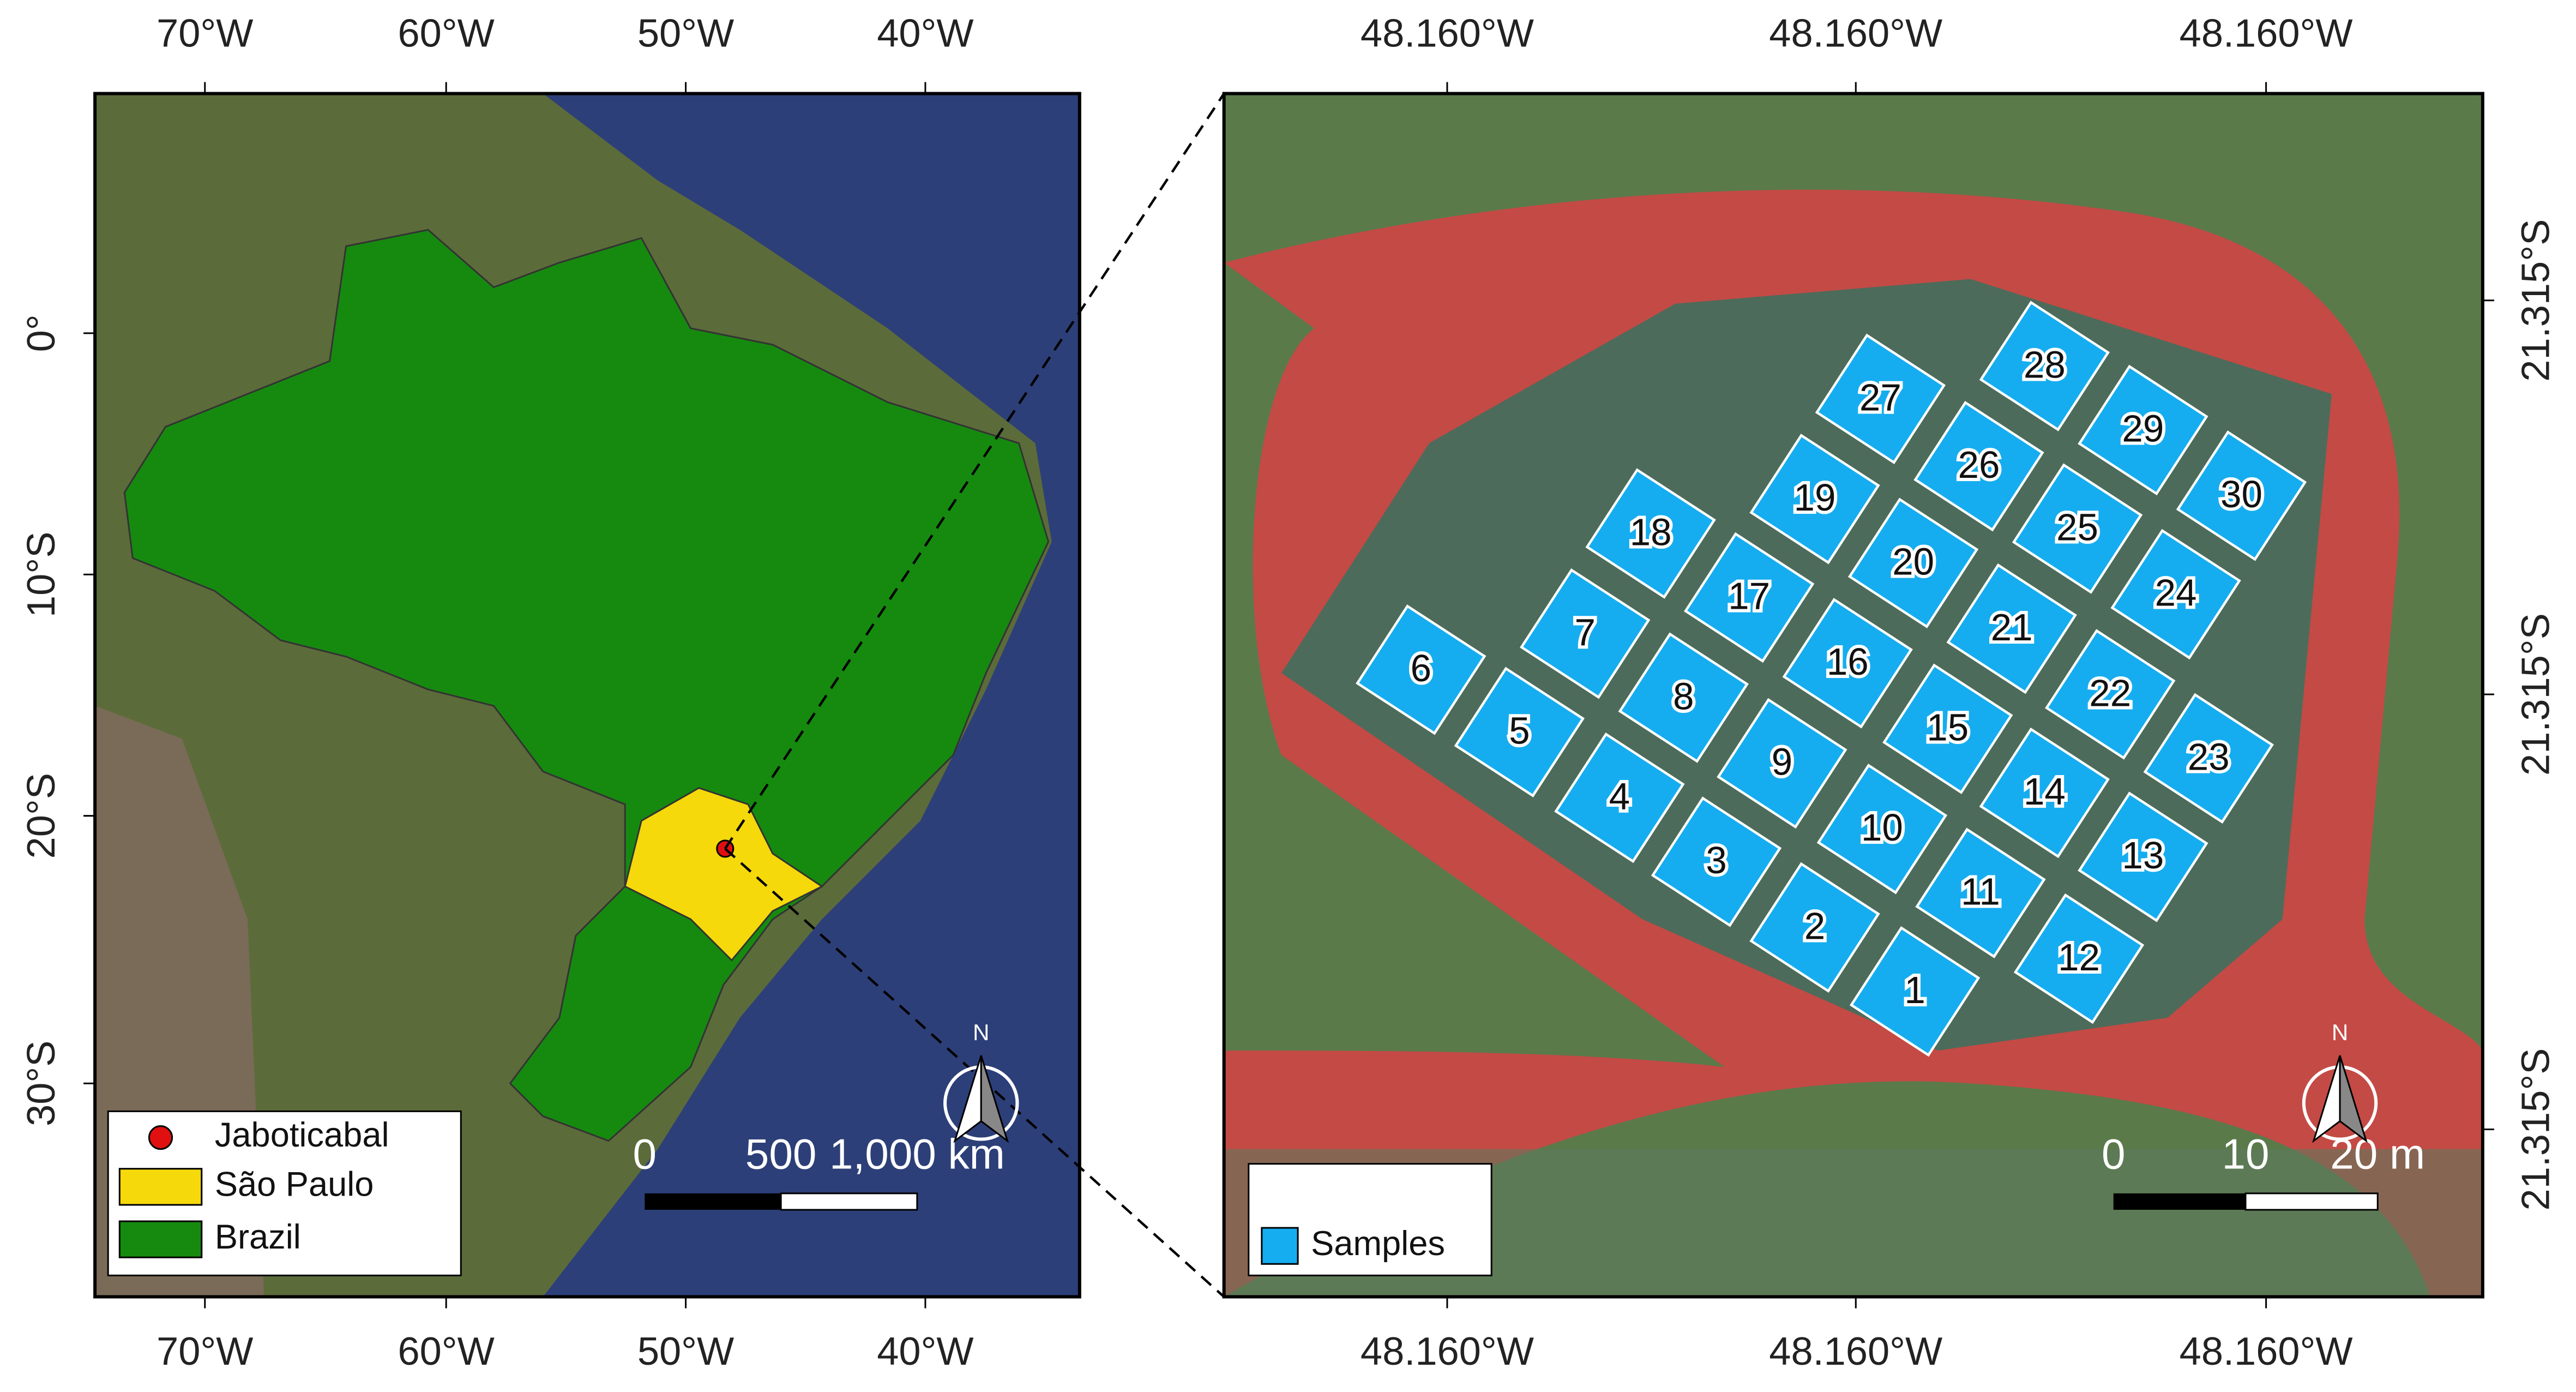 This screenshot has width=2576, height=1392. I want to click on sample-label: 11, so click(1980, 891).